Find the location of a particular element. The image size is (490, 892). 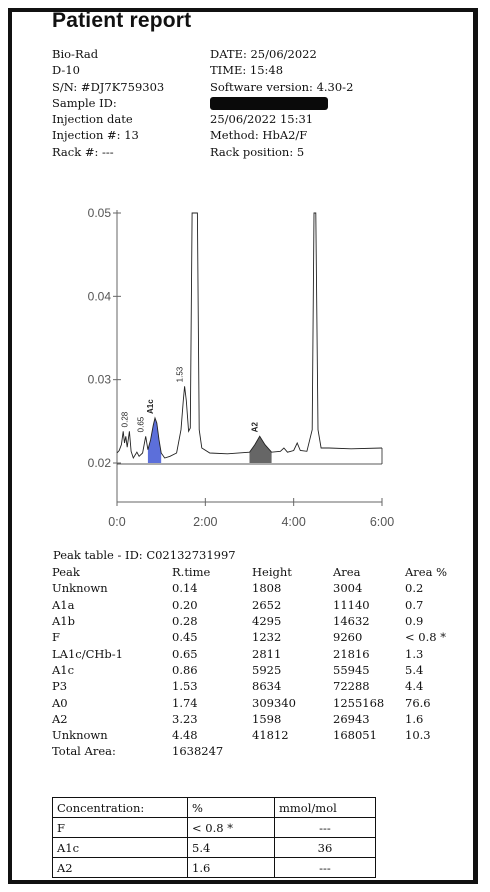

total-area-value: 1638247 is located at coordinates (198, 751).